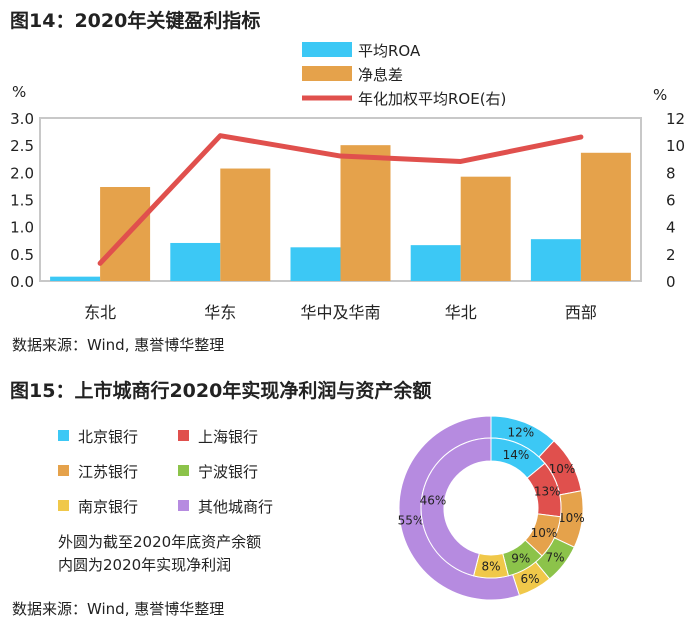 This screenshot has height=633, width=693. I want to click on legend-label: 平均ROA, so click(389, 51).